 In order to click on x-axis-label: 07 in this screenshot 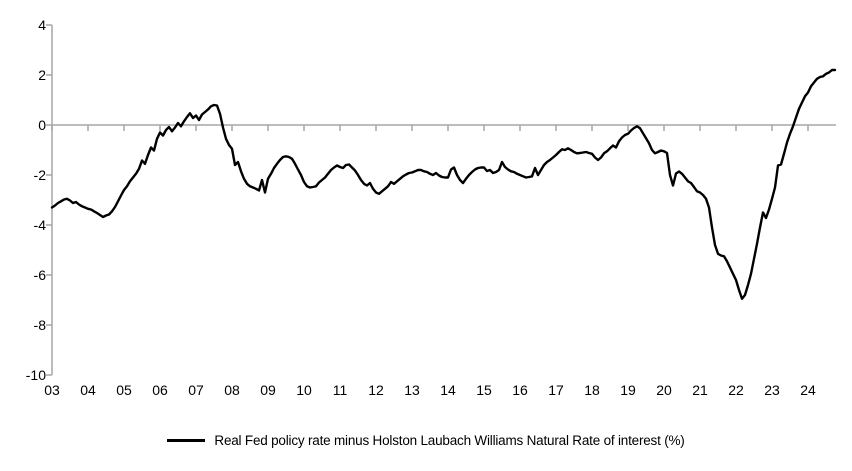, I will do `click(196, 390)`.